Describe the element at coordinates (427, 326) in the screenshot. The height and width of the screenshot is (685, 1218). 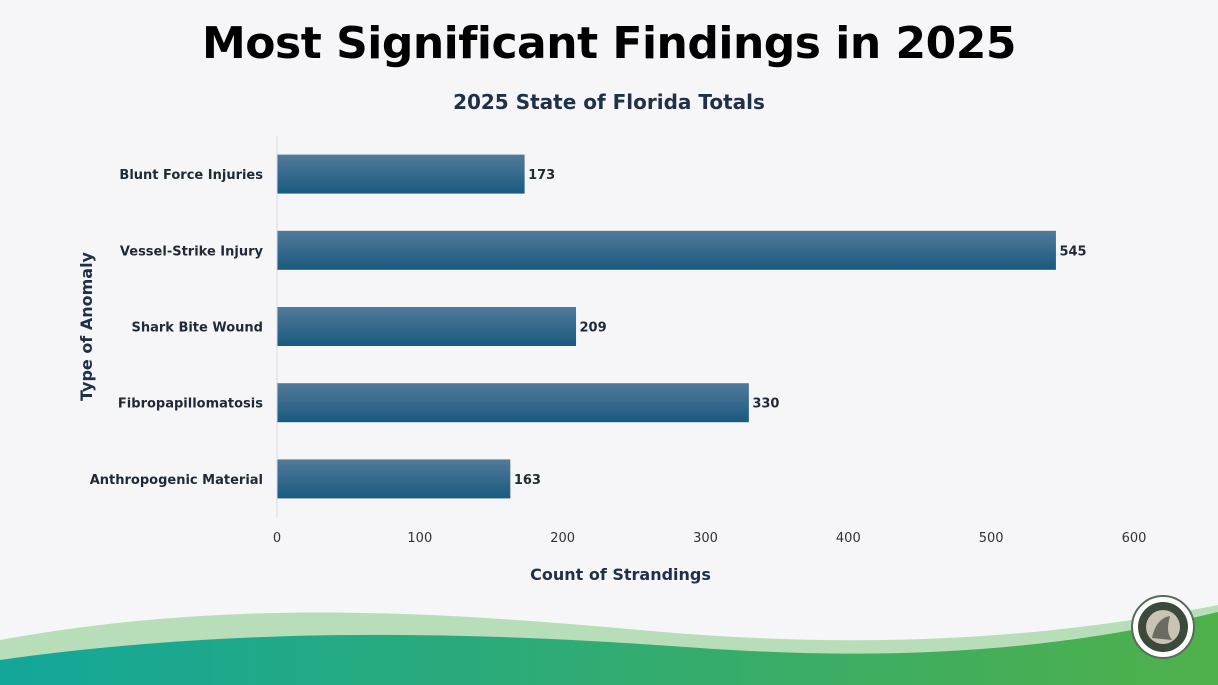
I see `bar-shark-bite-wound` at that location.